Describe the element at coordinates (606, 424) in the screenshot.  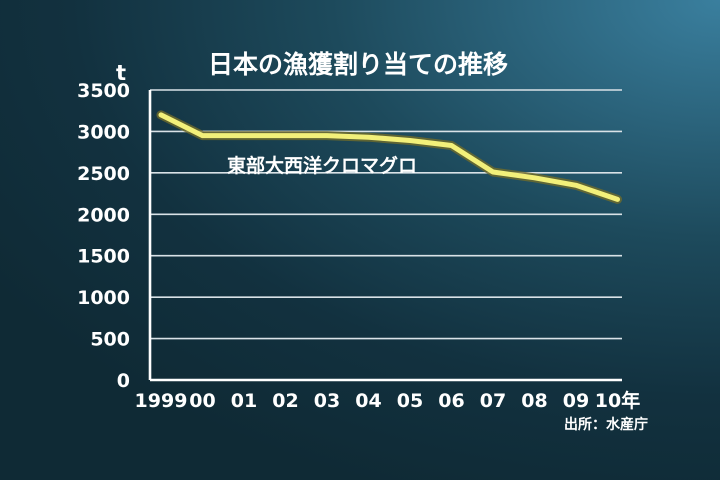
I see `source-note: 出所：水産庁` at that location.